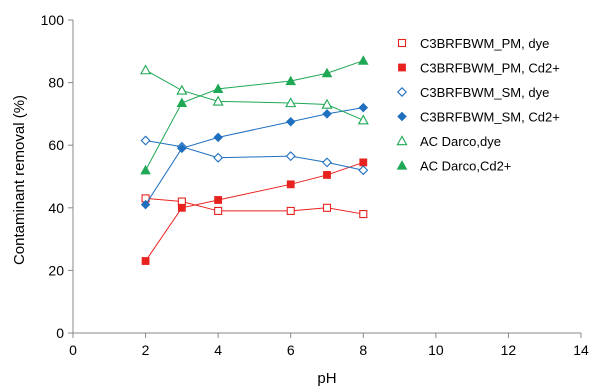 This screenshot has height=389, width=595. I want to click on y-axis-label: Contaminant removal (%), so click(19, 180).